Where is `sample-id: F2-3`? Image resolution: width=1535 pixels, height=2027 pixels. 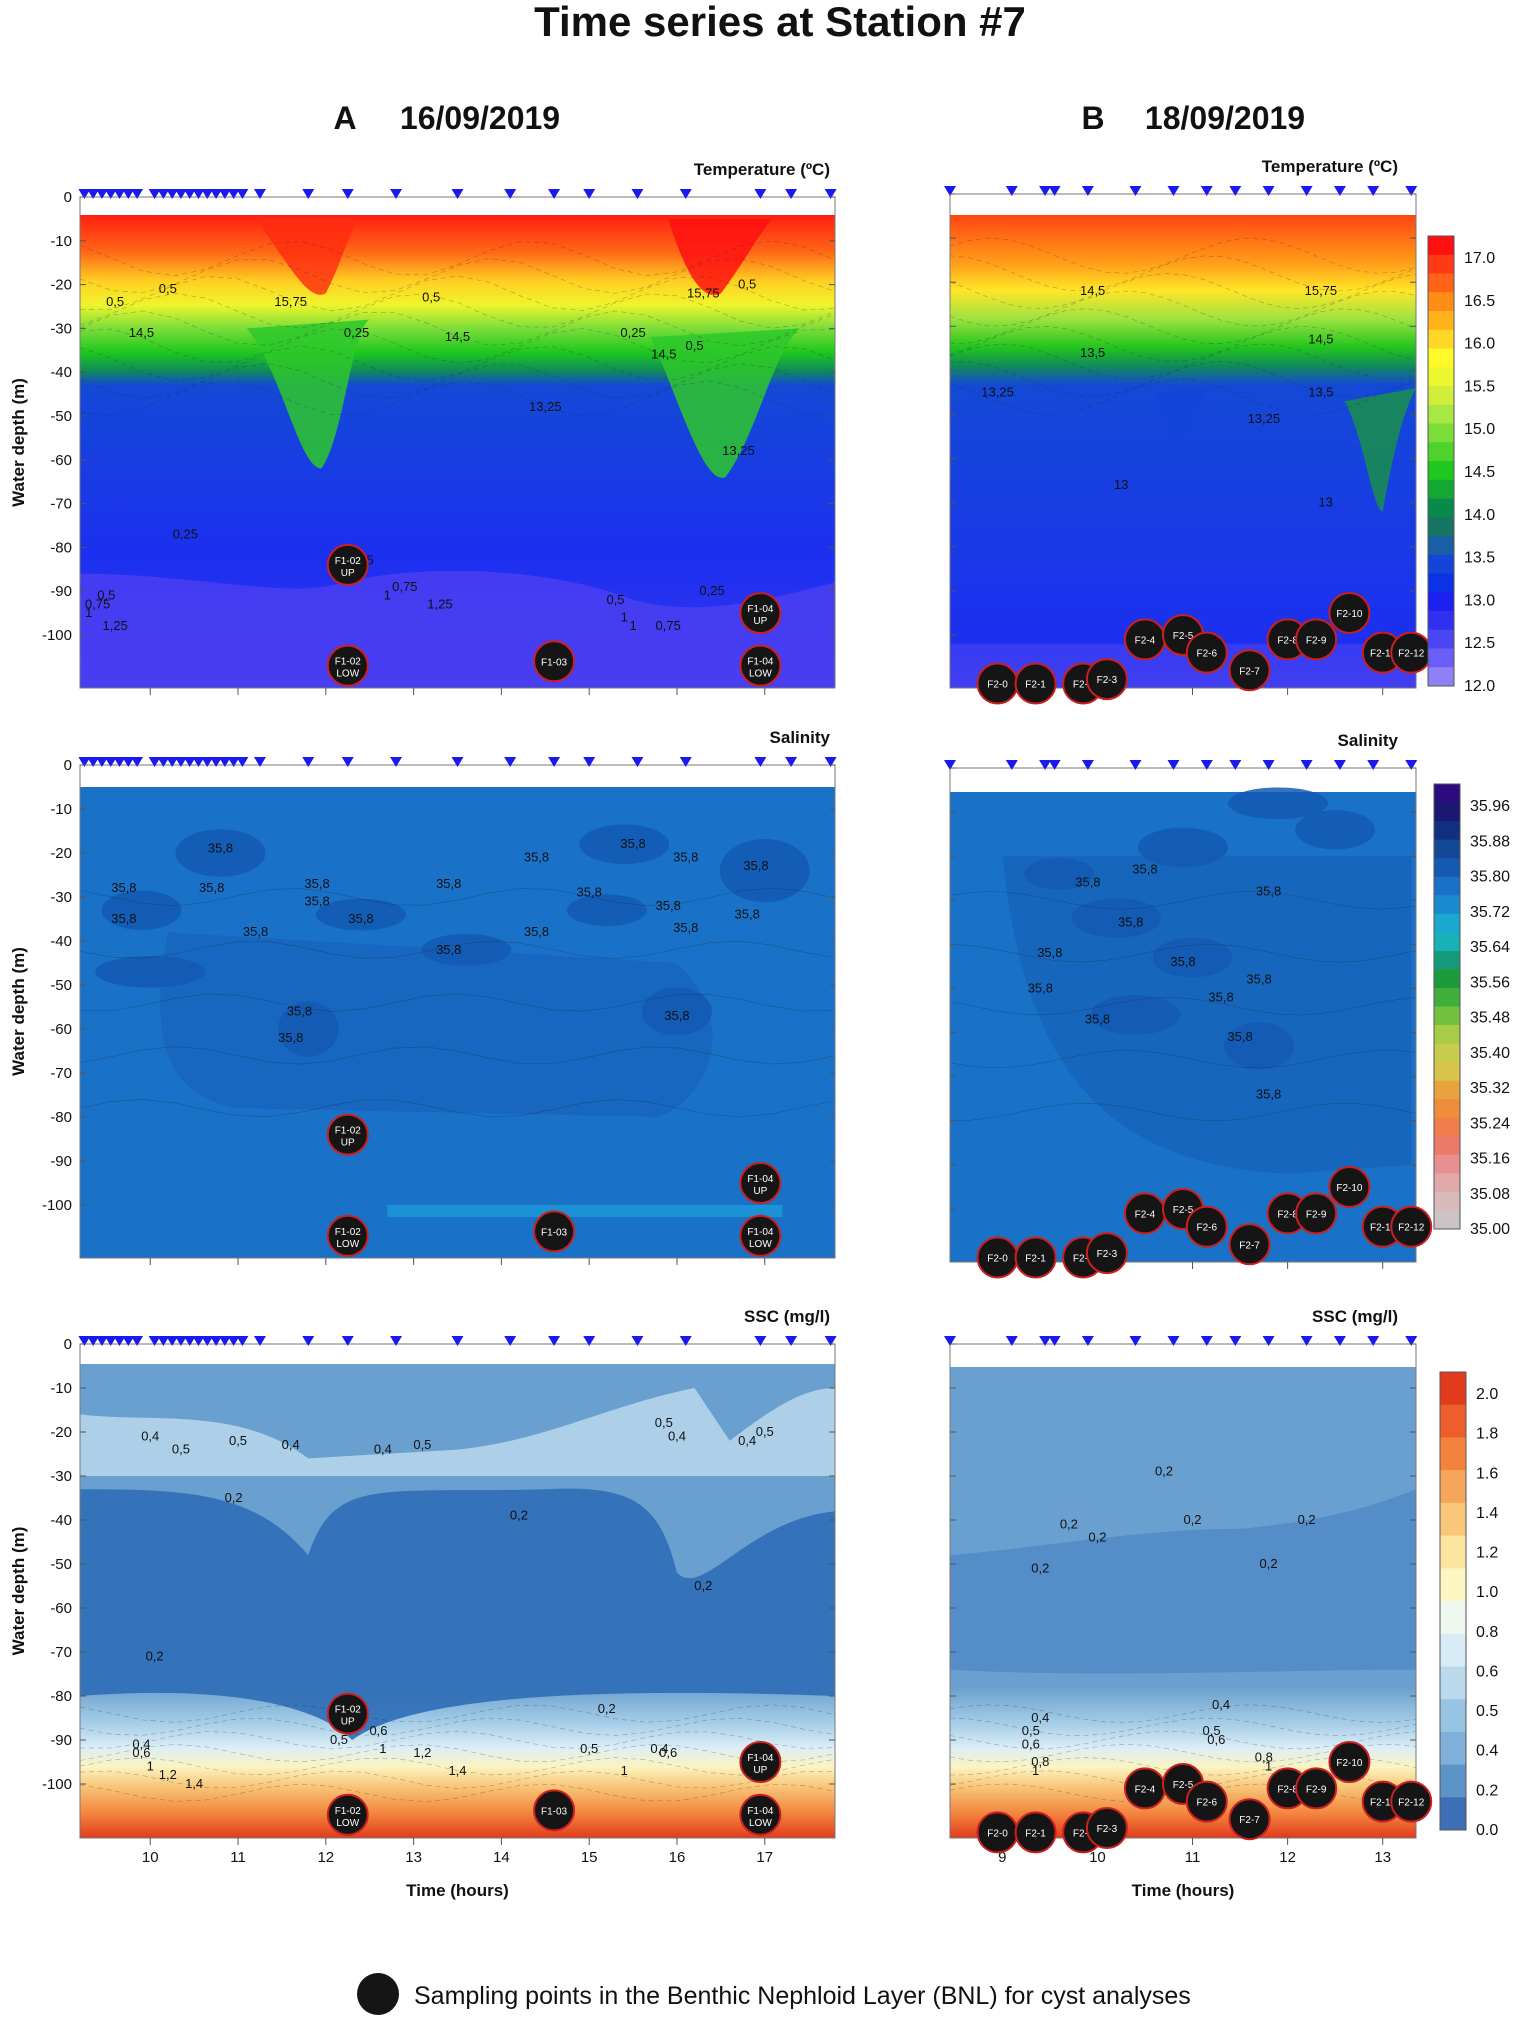 sample-id: F2-3 is located at coordinates (1107, 680).